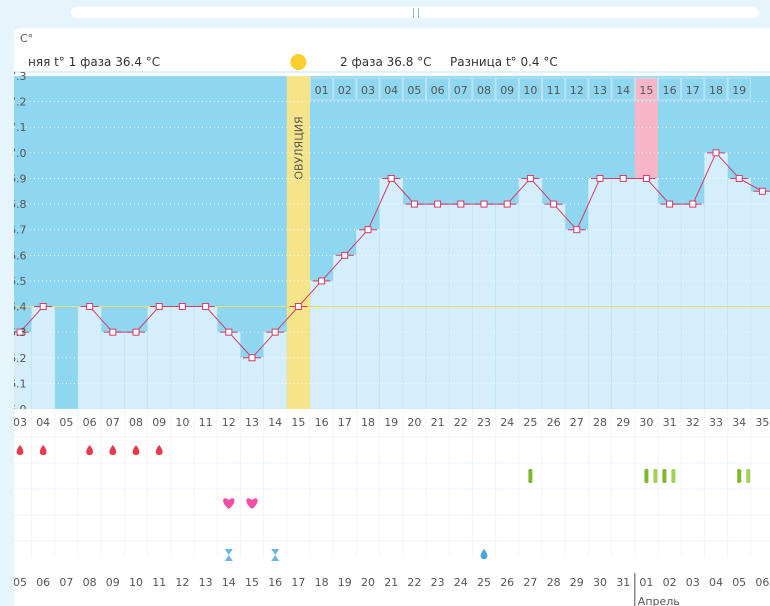  What do you see at coordinates (113, 582) in the screenshot?
I see `calendar-date-label: 09` at bounding box center [113, 582].